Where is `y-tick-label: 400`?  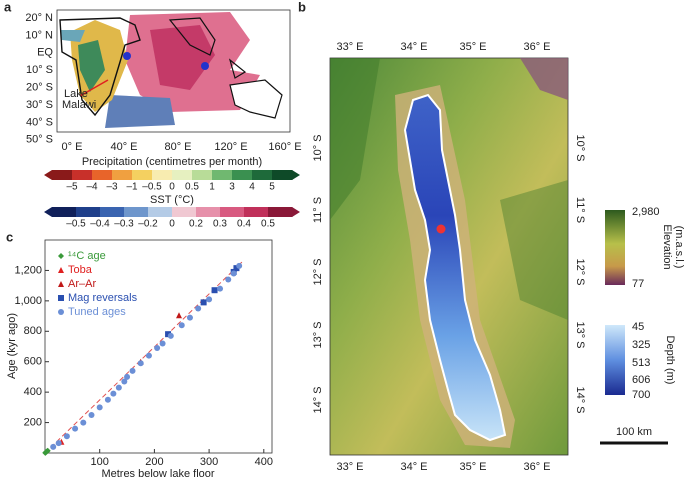
y-tick-label: 400 is located at coordinates (33, 392).